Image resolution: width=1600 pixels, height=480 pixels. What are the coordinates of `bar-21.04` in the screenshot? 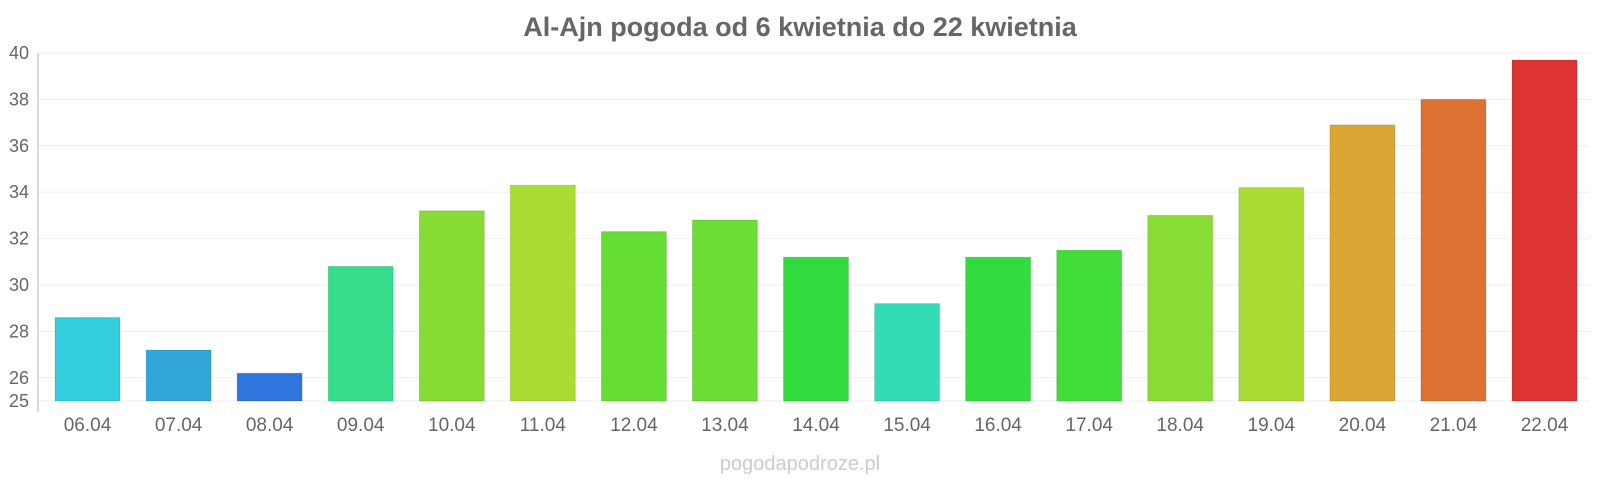 It's located at (1453, 250).